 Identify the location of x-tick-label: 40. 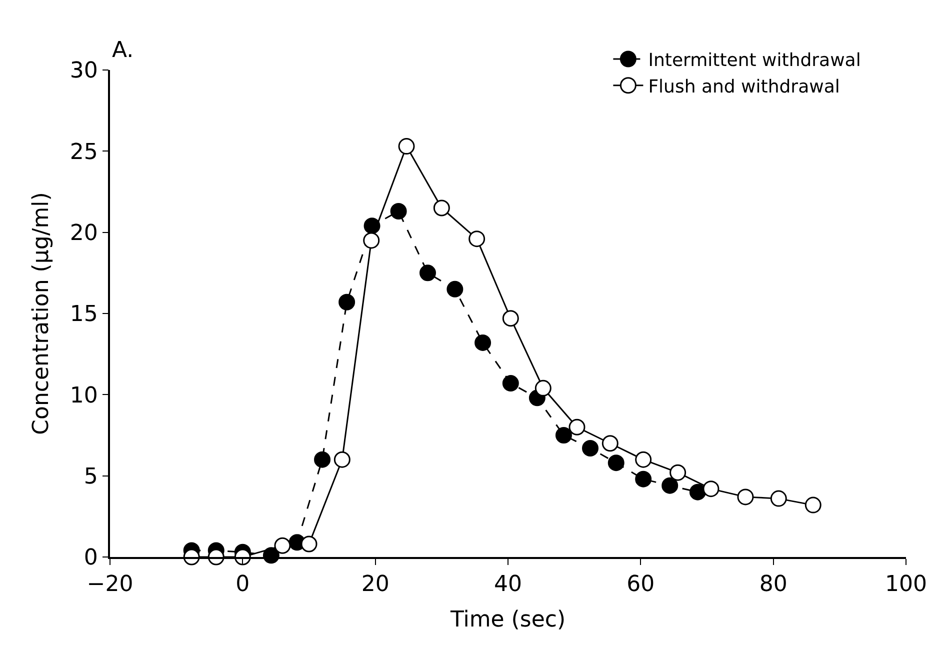
(508, 585).